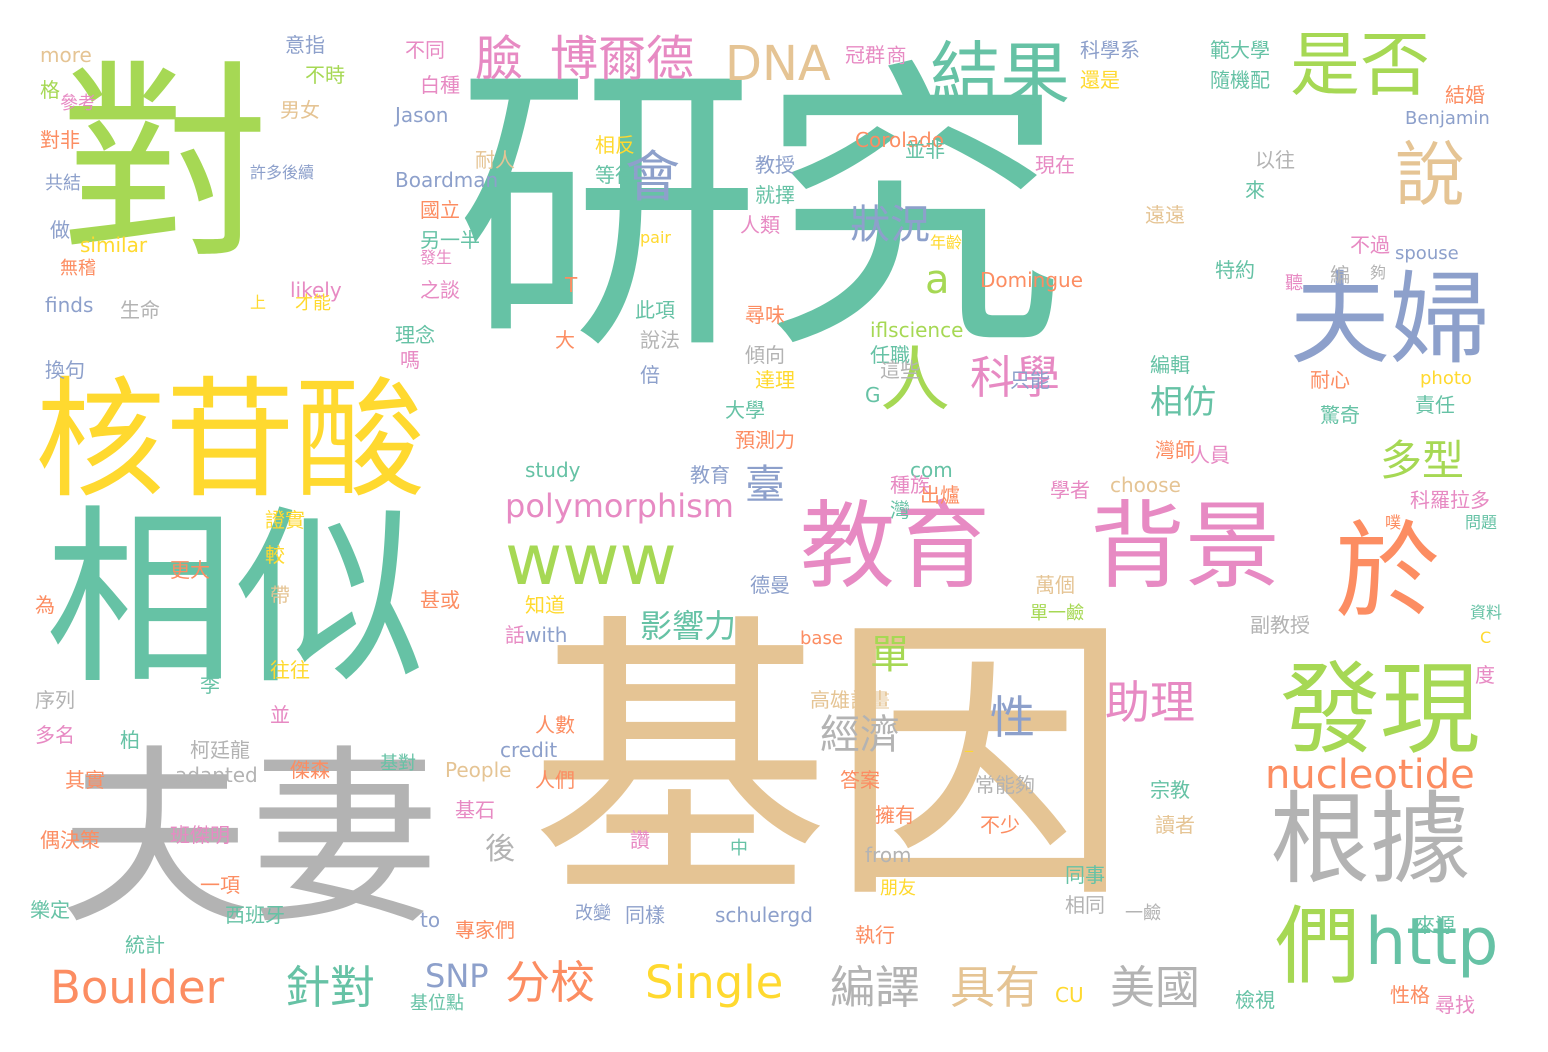 Image resolution: width=1548 pixels, height=1052 pixels. What do you see at coordinates (55, 700) in the screenshot?
I see `cloud-word: 序列` at bounding box center [55, 700].